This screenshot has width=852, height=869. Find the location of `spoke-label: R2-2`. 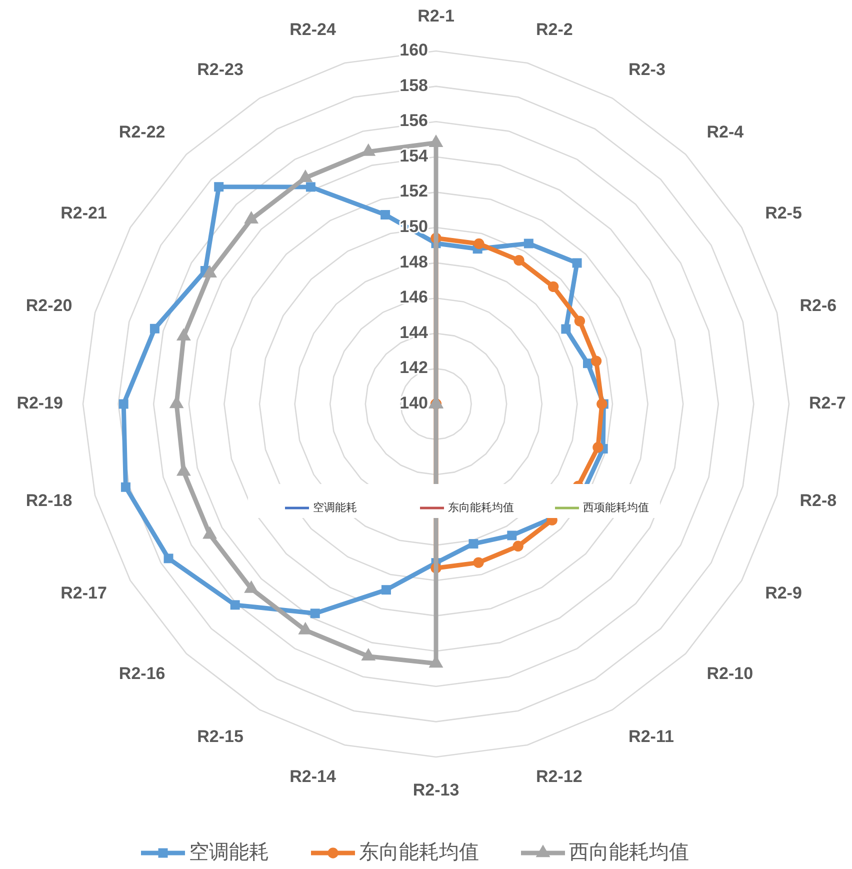

spoke-label: R2-2 is located at coordinates (554, 30).